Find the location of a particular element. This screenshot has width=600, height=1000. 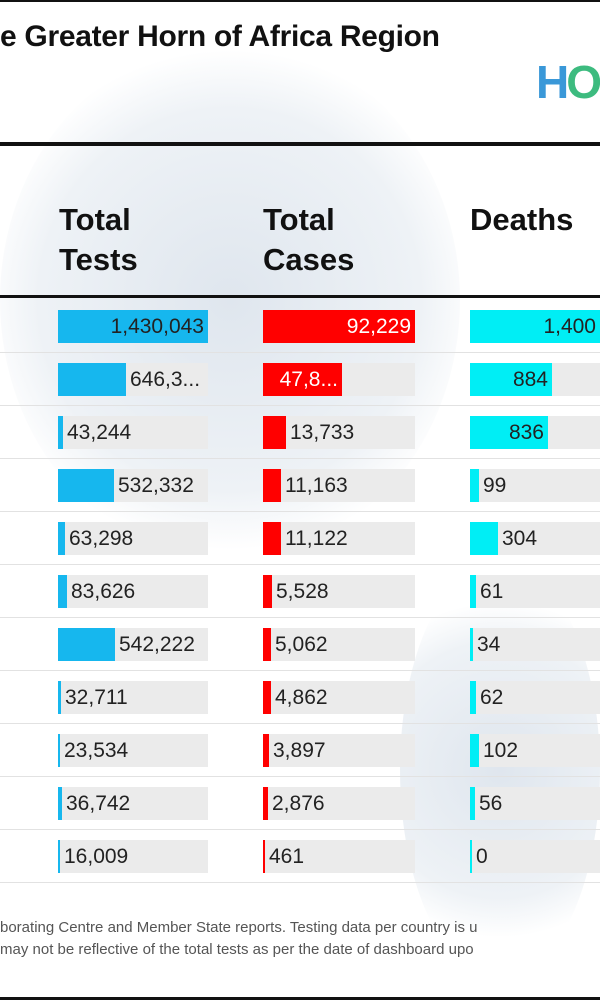

cases-value: 2,876 is located at coordinates (298, 803).